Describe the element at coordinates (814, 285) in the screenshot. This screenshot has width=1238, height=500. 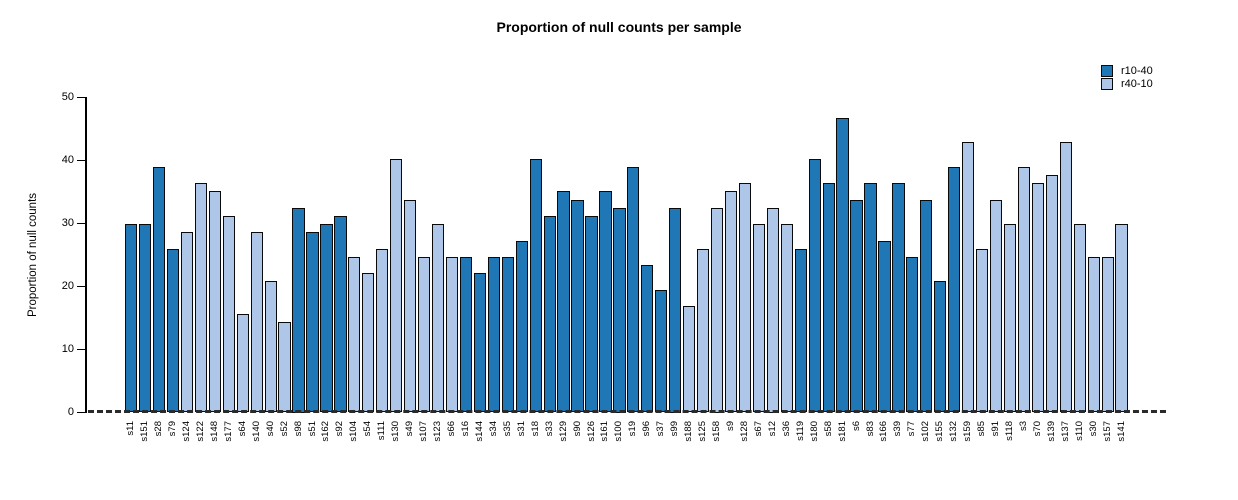
I see `bar-s180` at that location.